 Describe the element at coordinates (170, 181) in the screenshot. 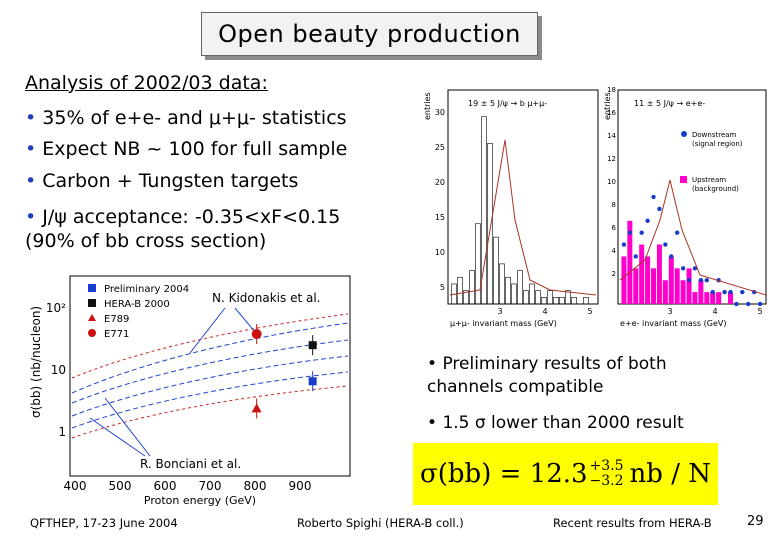

I see `bullet-text: Carbon + Tungsten targets` at that location.